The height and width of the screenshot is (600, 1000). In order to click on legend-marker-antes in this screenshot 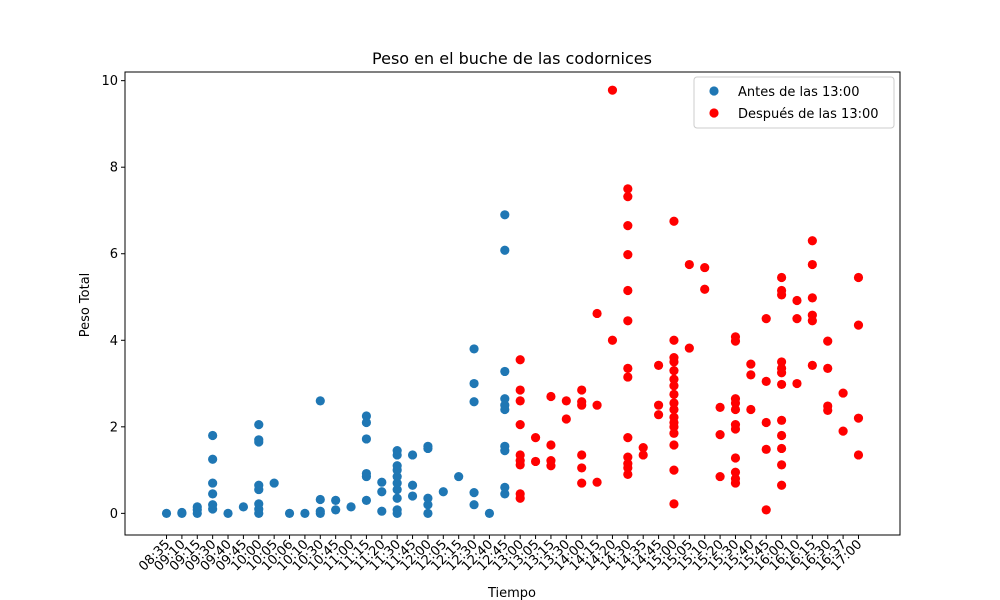, I will do `click(714, 91)`.